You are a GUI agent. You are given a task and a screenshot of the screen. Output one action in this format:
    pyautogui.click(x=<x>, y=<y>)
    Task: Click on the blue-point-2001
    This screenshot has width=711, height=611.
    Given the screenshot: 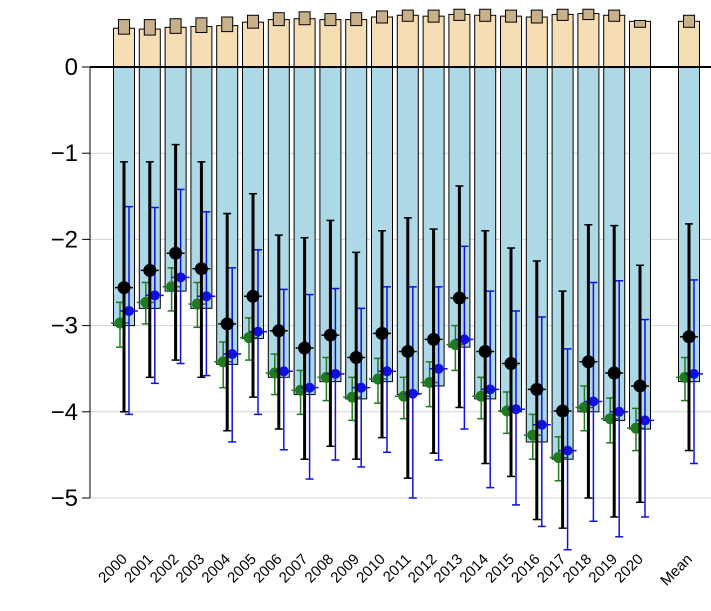 What is the action you would take?
    pyautogui.click(x=154, y=295)
    